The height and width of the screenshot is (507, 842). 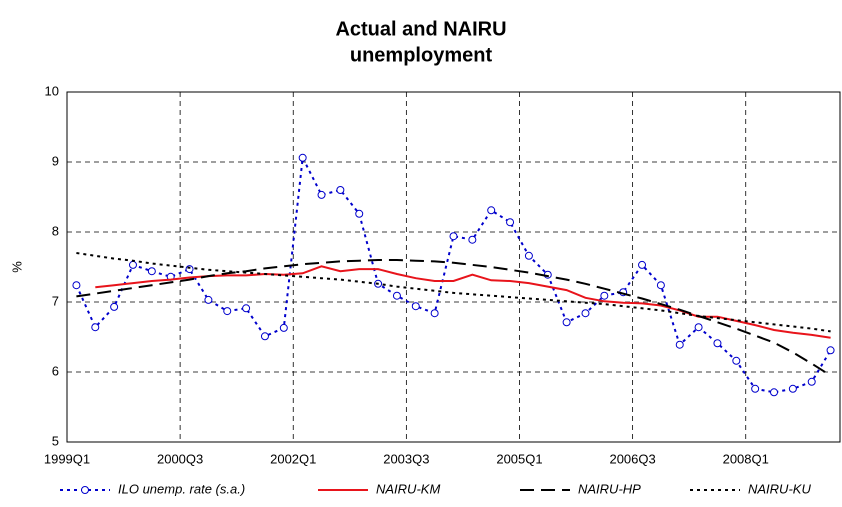 I want to click on x-tick-label: 1999Q1, so click(x=67, y=458).